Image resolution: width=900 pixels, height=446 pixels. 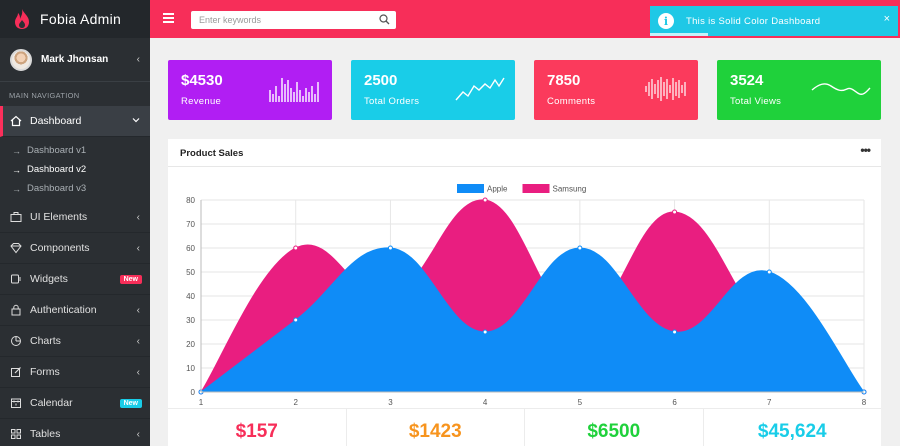 What do you see at coordinates (45, 434) in the screenshot?
I see `sidebar-item-label: Tables` at bounding box center [45, 434].